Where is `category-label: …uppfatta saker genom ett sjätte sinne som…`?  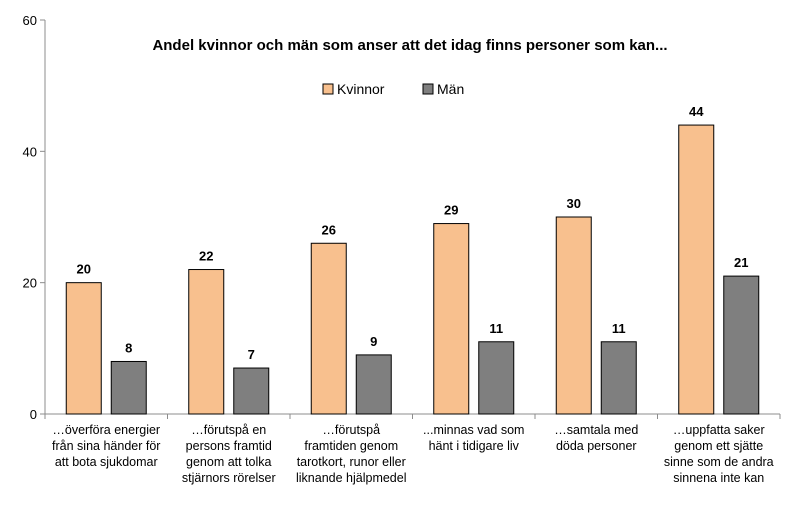 category-label: …uppfatta saker genom ett sjätte sinne som… is located at coordinates (719, 454).